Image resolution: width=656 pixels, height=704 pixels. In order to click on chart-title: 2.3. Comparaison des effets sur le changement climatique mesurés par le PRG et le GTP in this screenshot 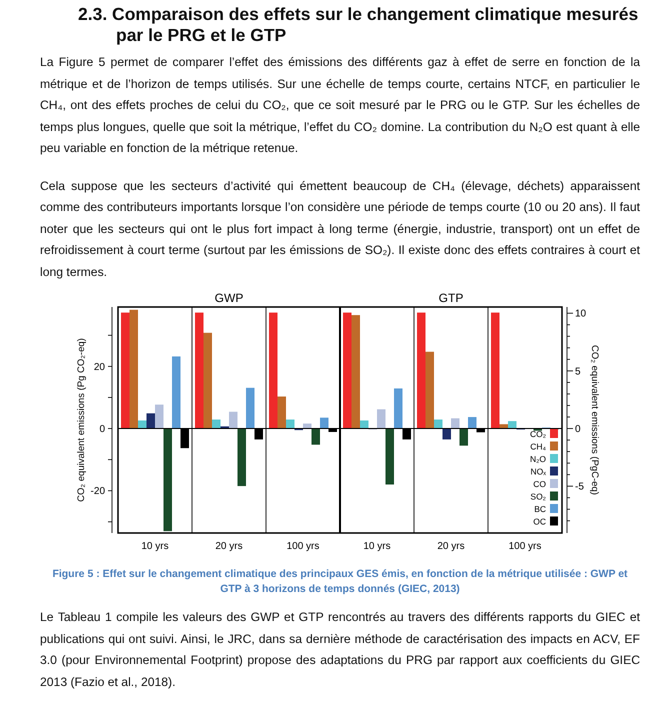, I will do `click(359, 25)`.